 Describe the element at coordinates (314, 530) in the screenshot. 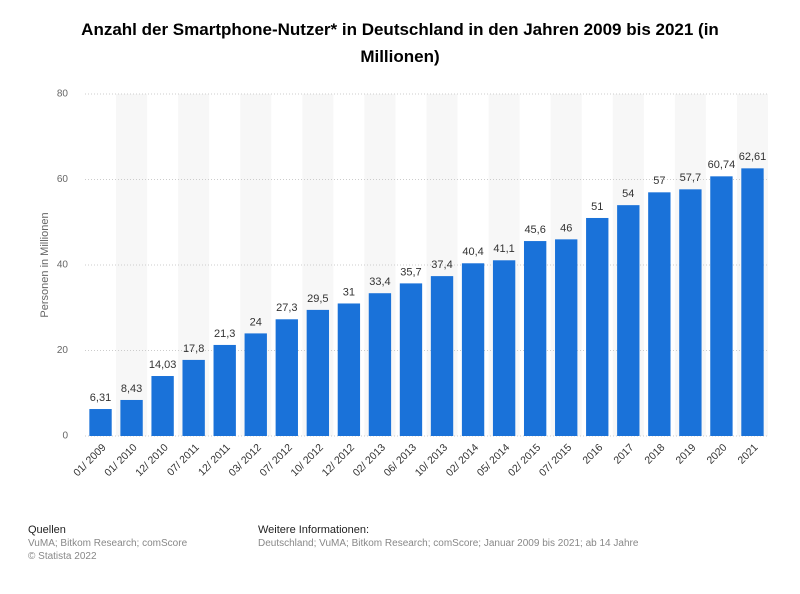

I see `info-heading: Weitere Informationen:` at that location.